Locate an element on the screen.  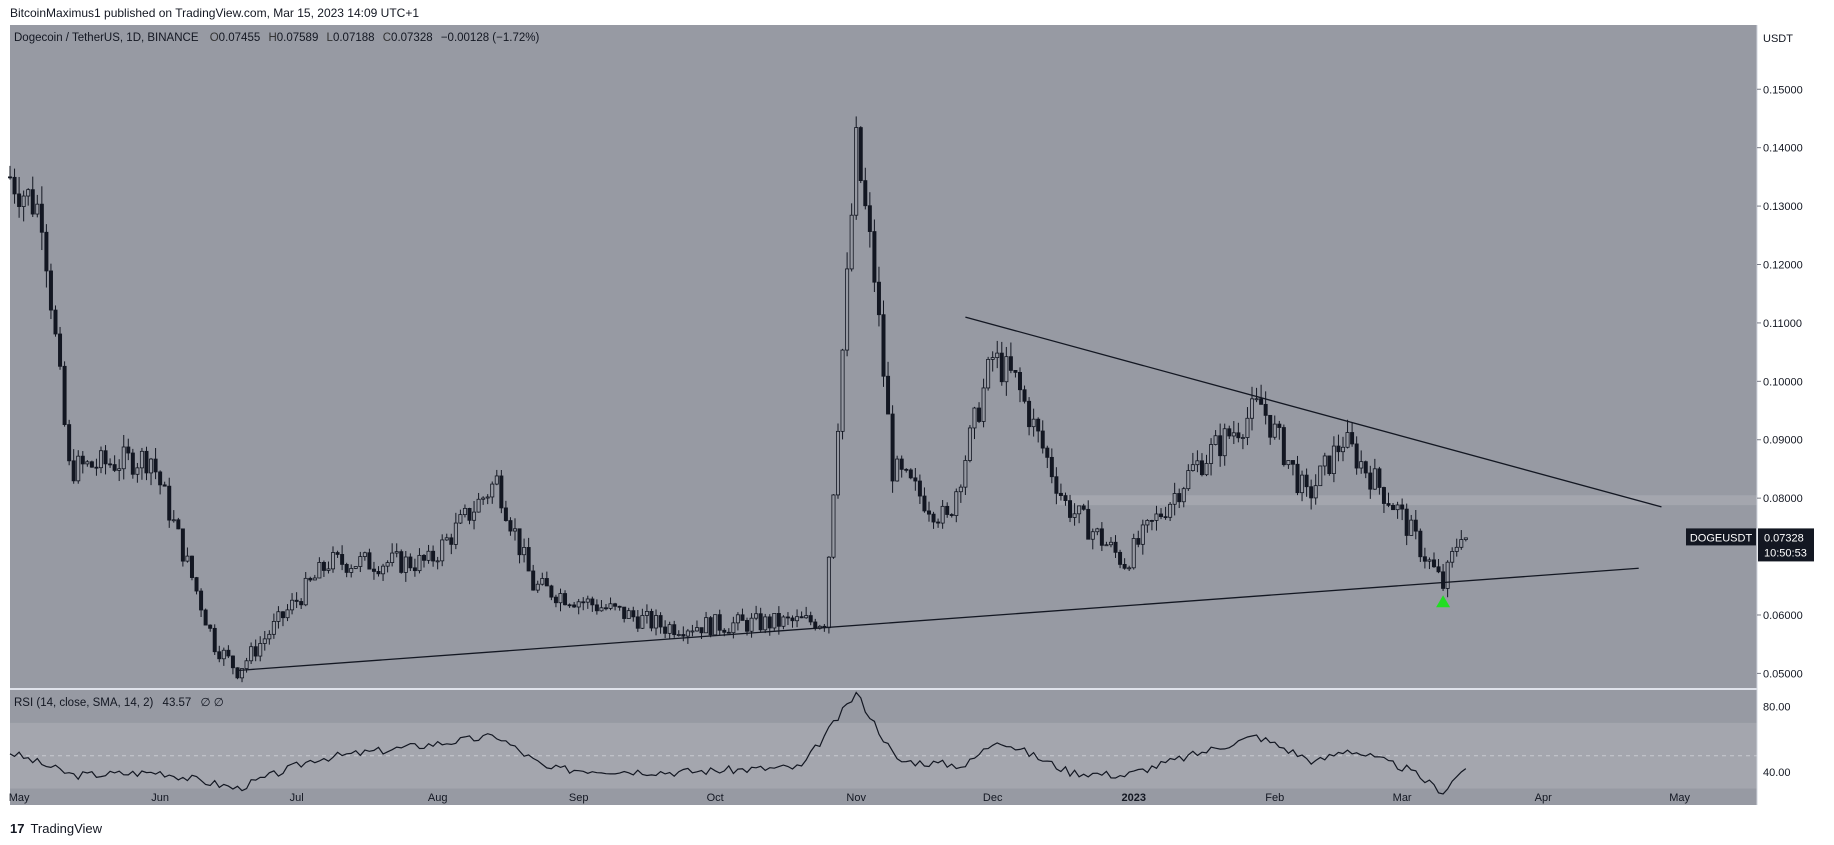
change-value: −0.00128 (−1.72%) is located at coordinates (490, 38).